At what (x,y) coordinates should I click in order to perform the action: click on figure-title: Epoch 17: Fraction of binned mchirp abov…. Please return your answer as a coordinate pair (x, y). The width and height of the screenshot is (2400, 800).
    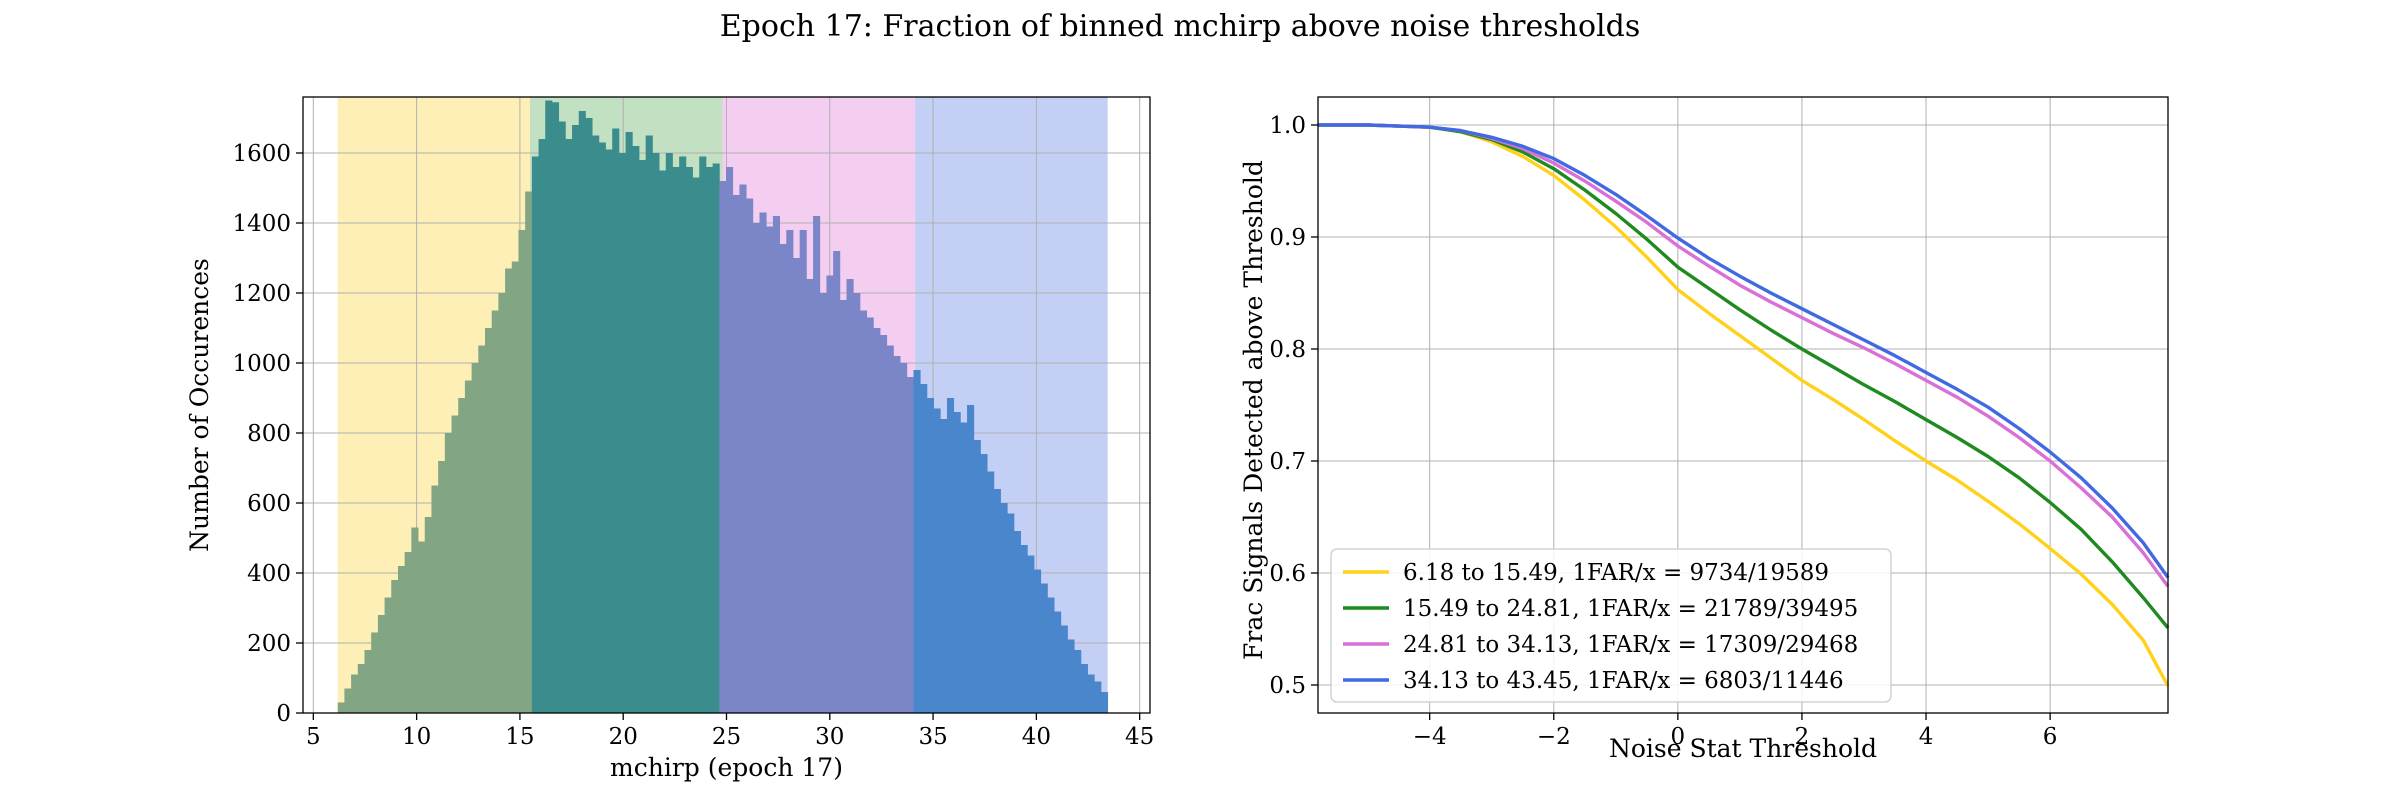
    Looking at the image, I should click on (1180, 26).